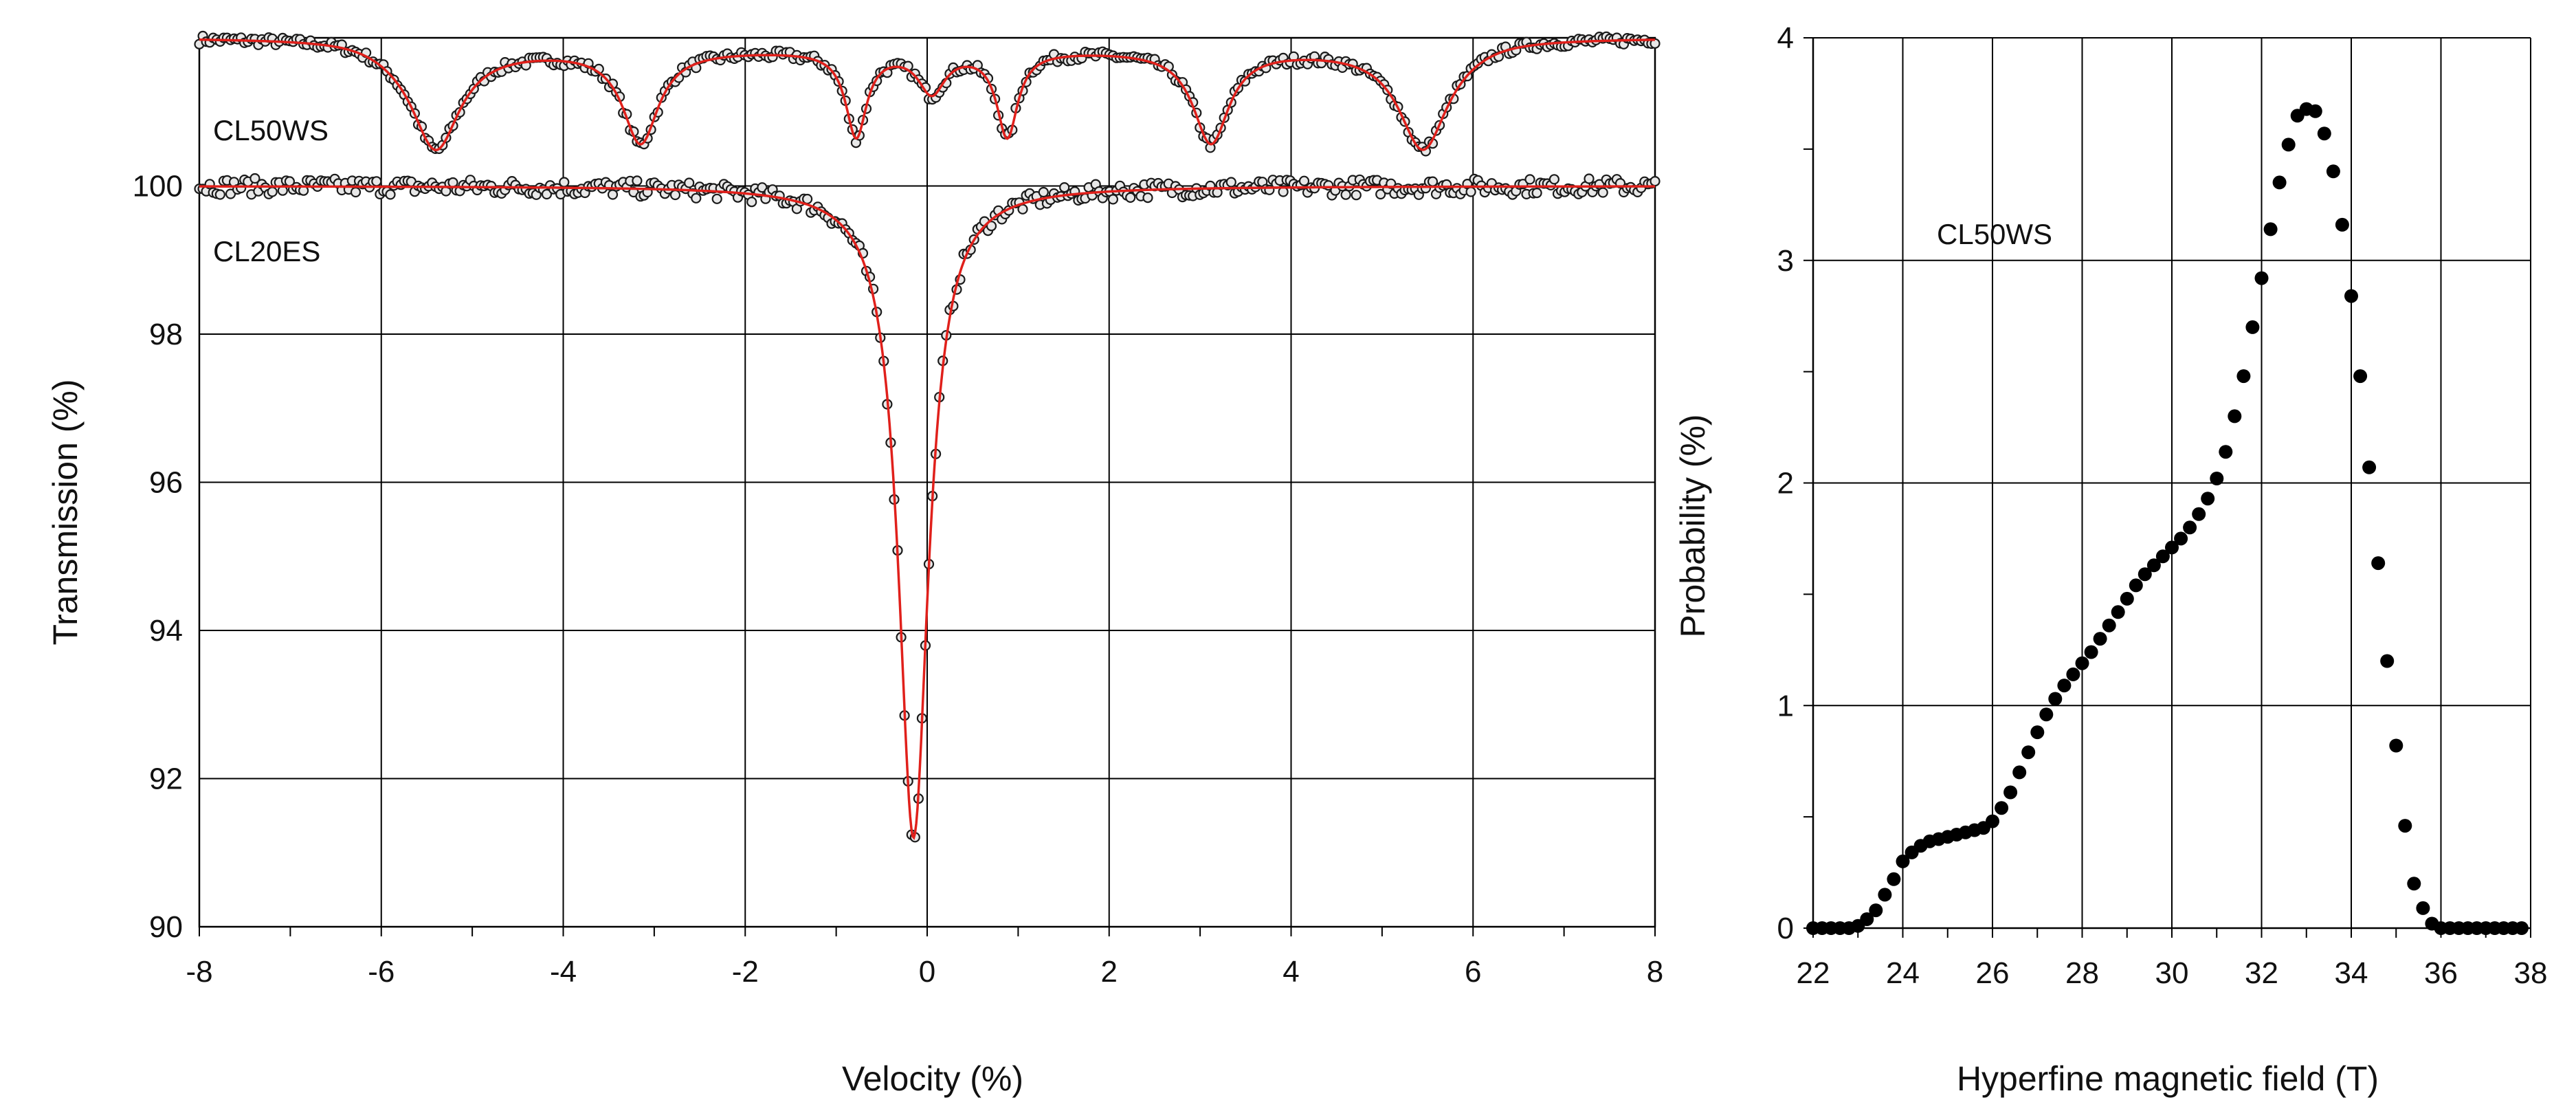 The image size is (2576, 1100). I want to click on x-tick-label: -8, so click(199, 972).